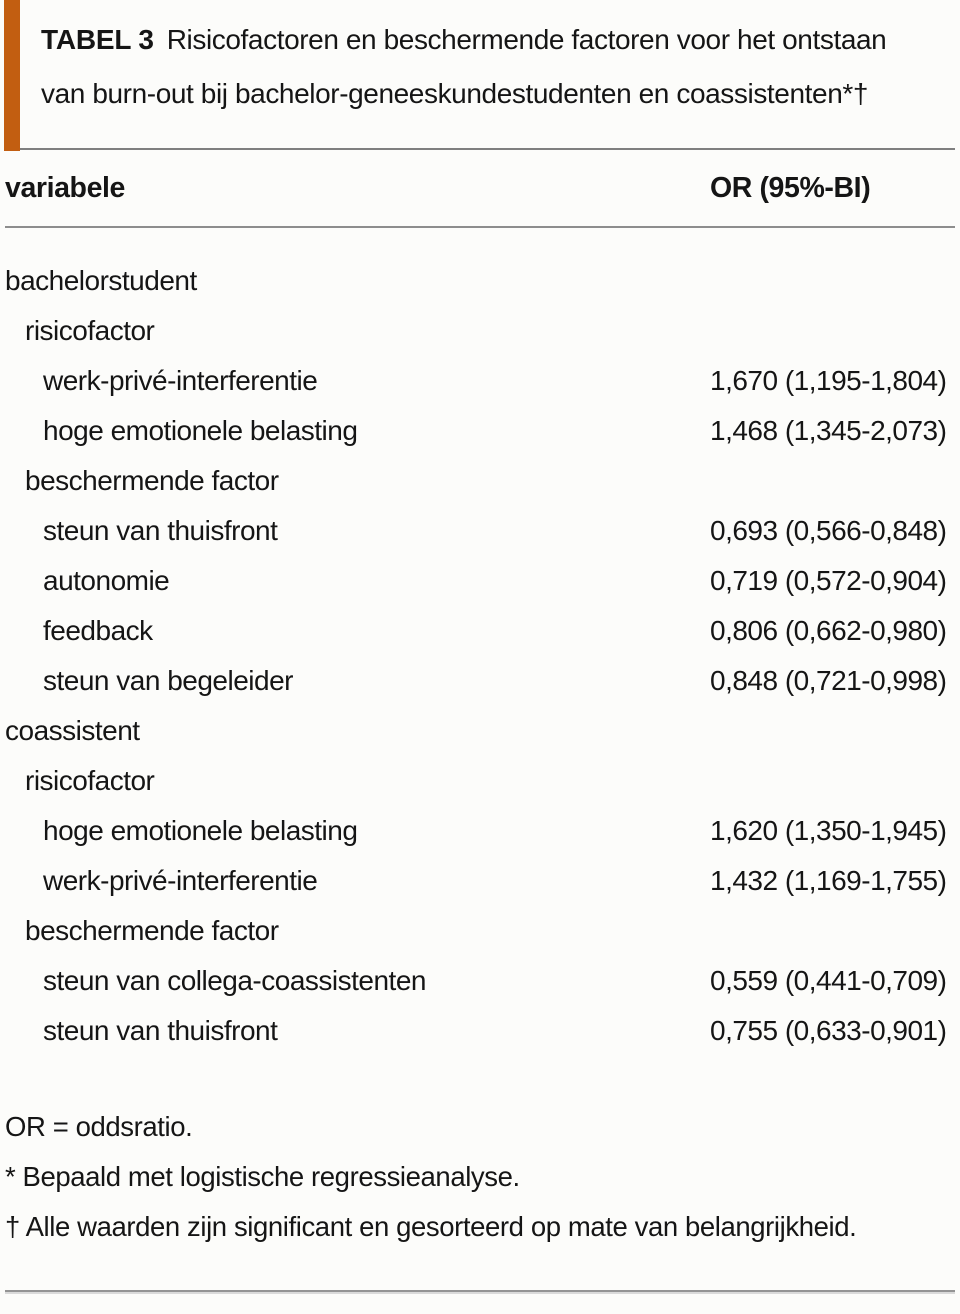 Image resolution: width=960 pixels, height=1314 pixels. Describe the element at coordinates (65, 187) in the screenshot. I see `column-header-variabele: variabele` at that location.